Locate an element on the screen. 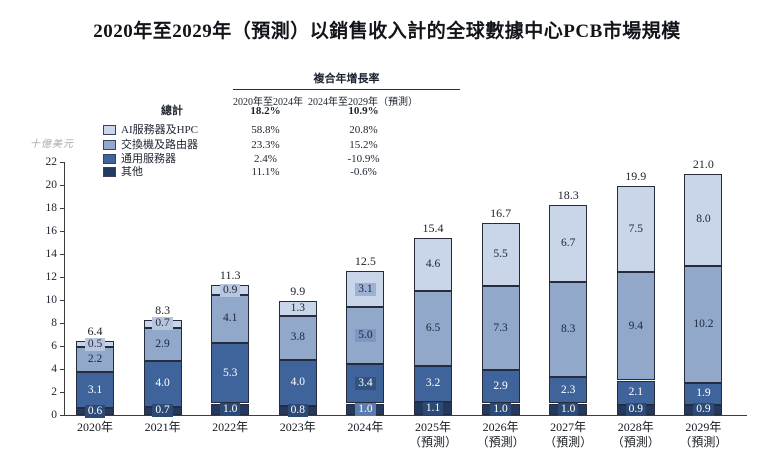 The image size is (774, 464). segment-label: 5.5 is located at coordinates (500, 254).